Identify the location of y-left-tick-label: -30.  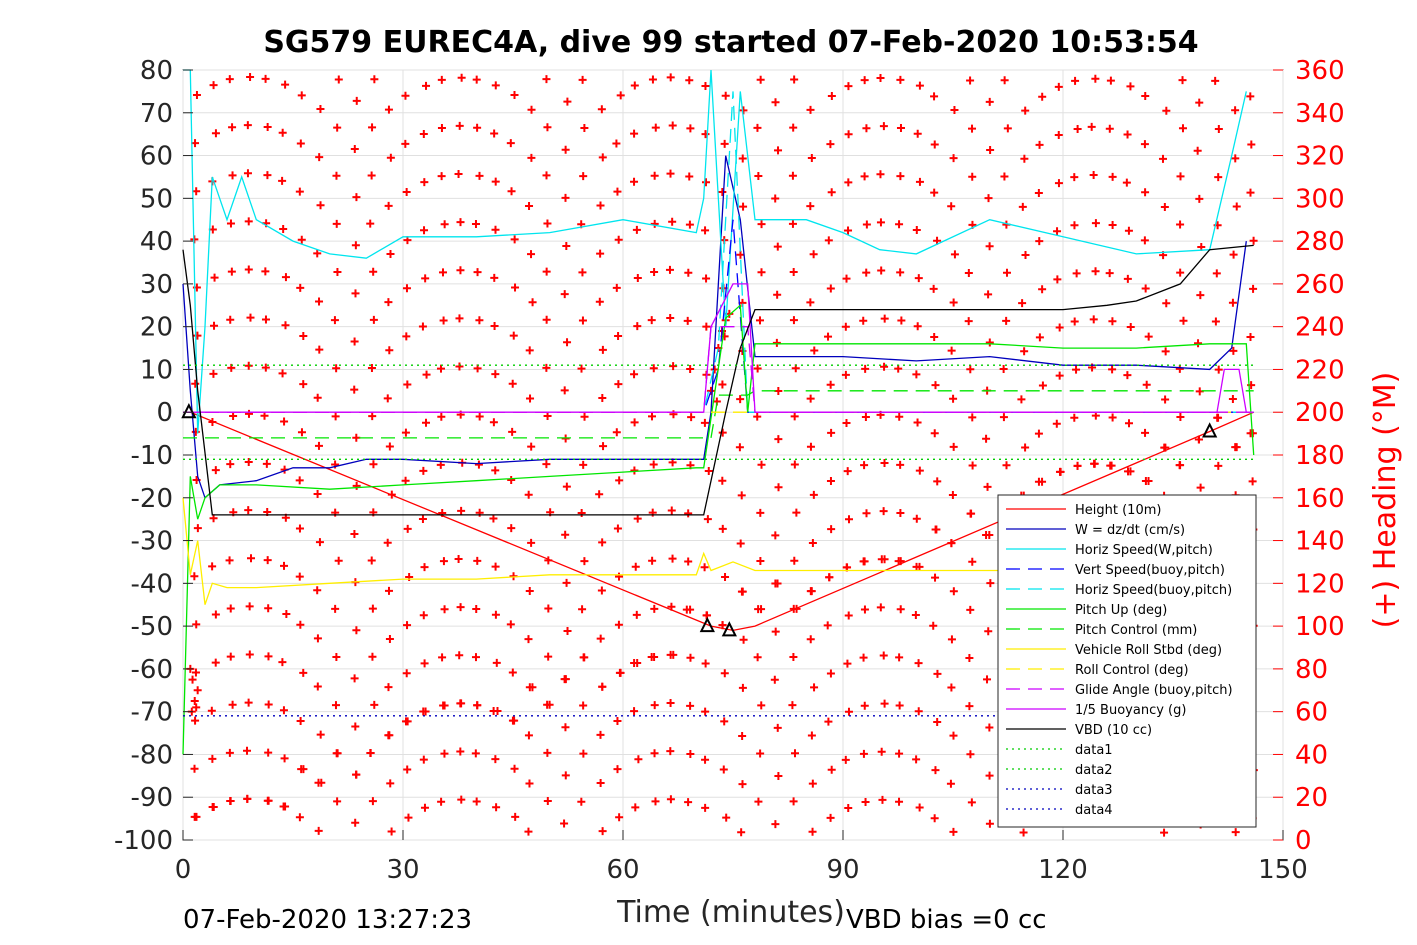
(152, 542).